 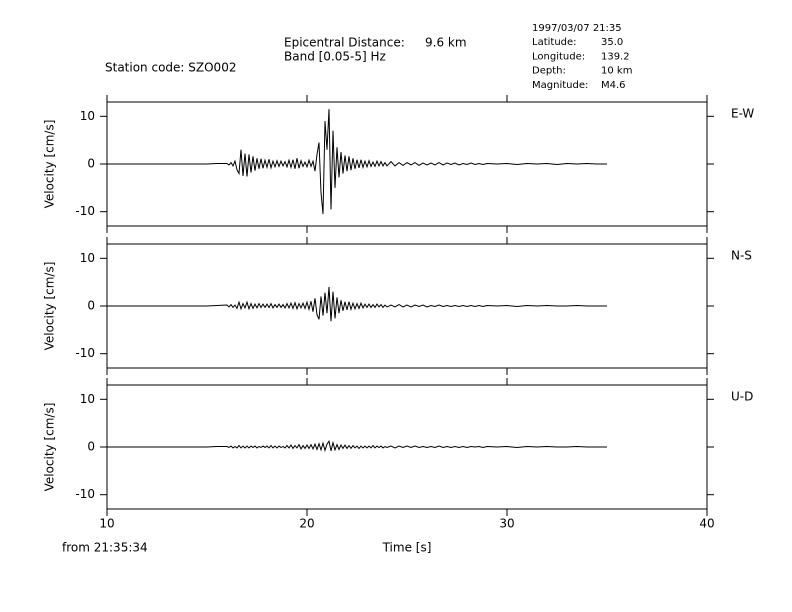 I want to click on info-value: 35.0, so click(x=612, y=42).